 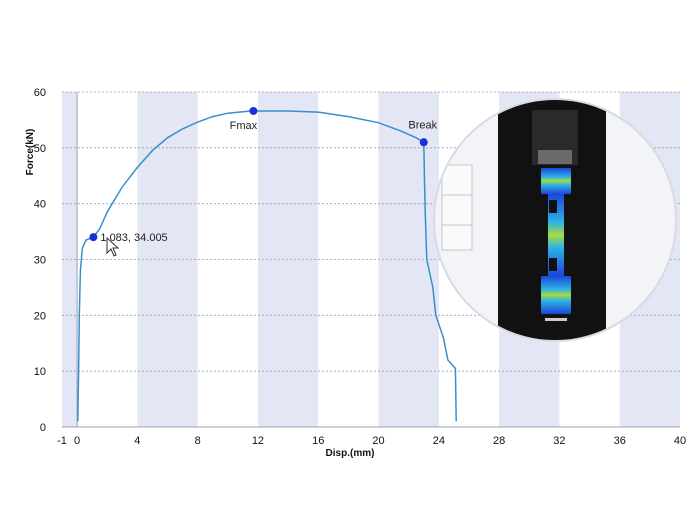 What do you see at coordinates (133, 238) in the screenshot?
I see `marker-label: 1.083, 34.005` at bounding box center [133, 238].